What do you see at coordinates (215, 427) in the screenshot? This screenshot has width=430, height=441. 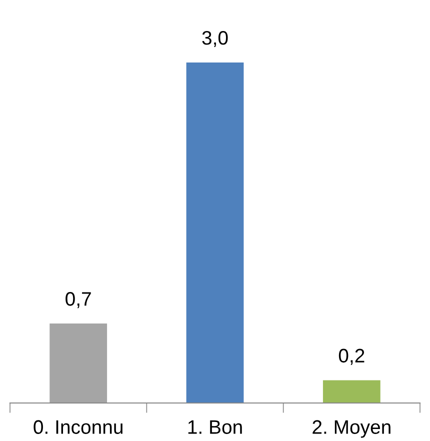 I see `x-tick-label: 1. Bon` at bounding box center [215, 427].